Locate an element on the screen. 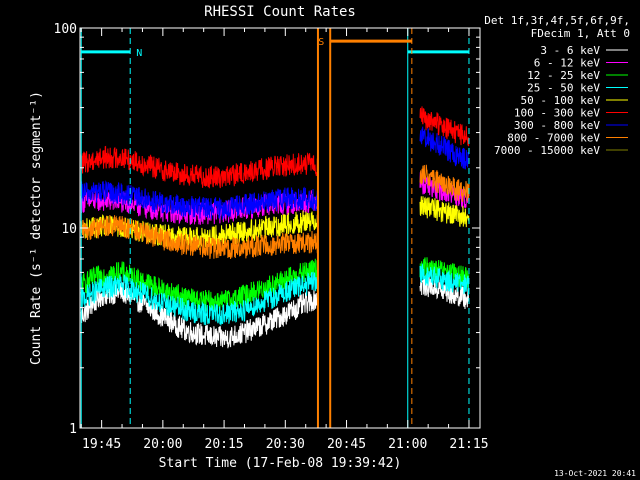 This screenshot has height=480, width=640. x-tick-label: 21:15 is located at coordinates (468, 444).